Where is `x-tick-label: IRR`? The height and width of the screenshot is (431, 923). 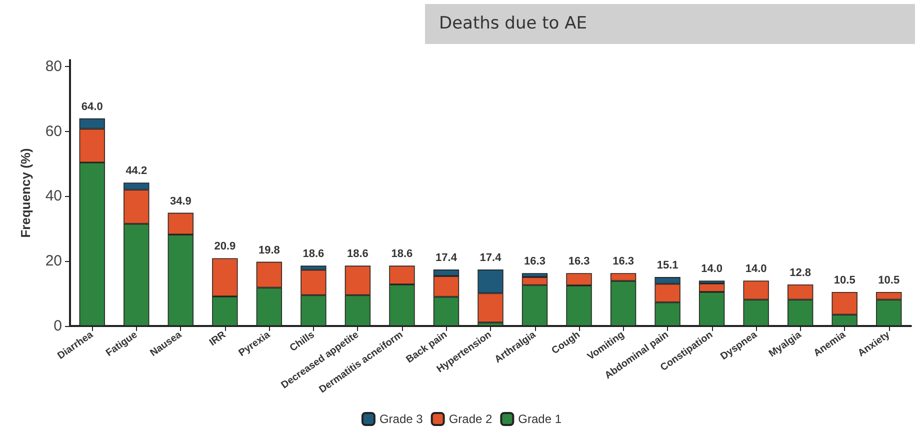 x-tick-label: IRR is located at coordinates (218, 338).